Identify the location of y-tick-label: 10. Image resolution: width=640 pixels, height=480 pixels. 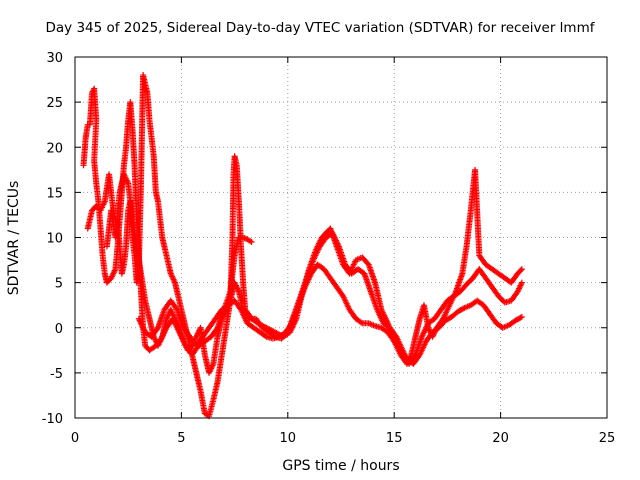
(54, 239).